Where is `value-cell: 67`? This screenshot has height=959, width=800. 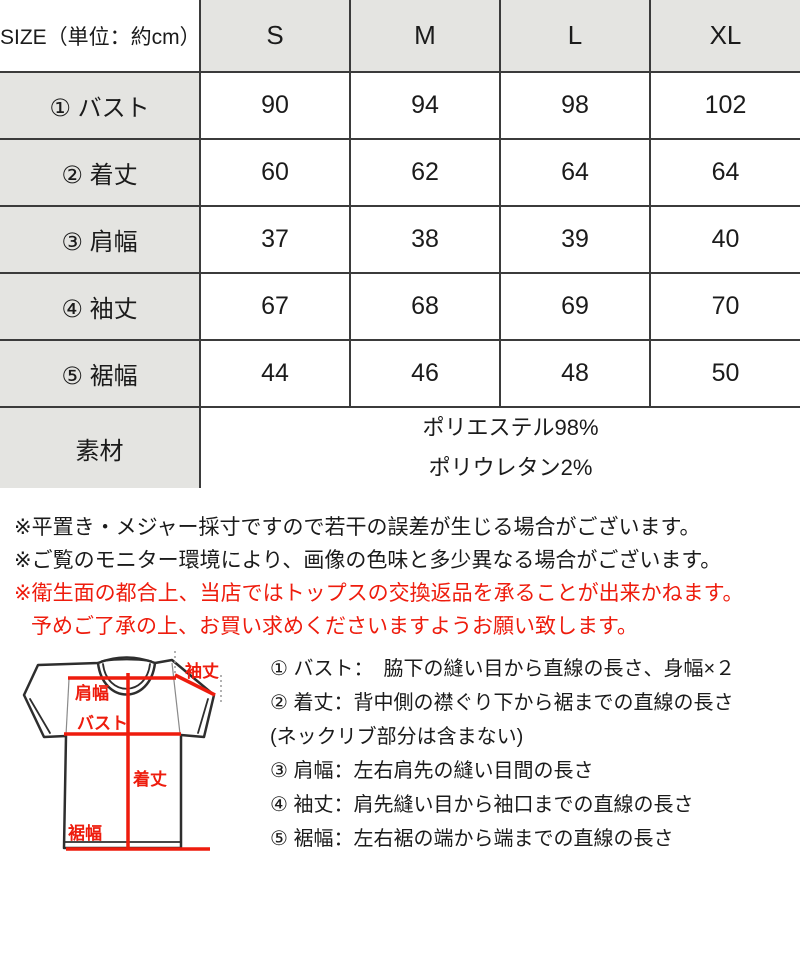 value-cell: 67 is located at coordinates (275, 306).